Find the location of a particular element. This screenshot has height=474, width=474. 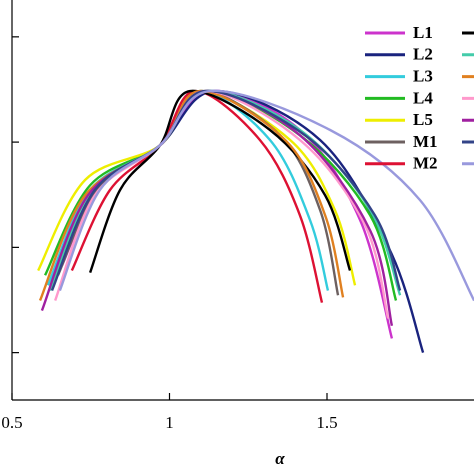

x-tick-label: 0.5 is located at coordinates (11, 422).